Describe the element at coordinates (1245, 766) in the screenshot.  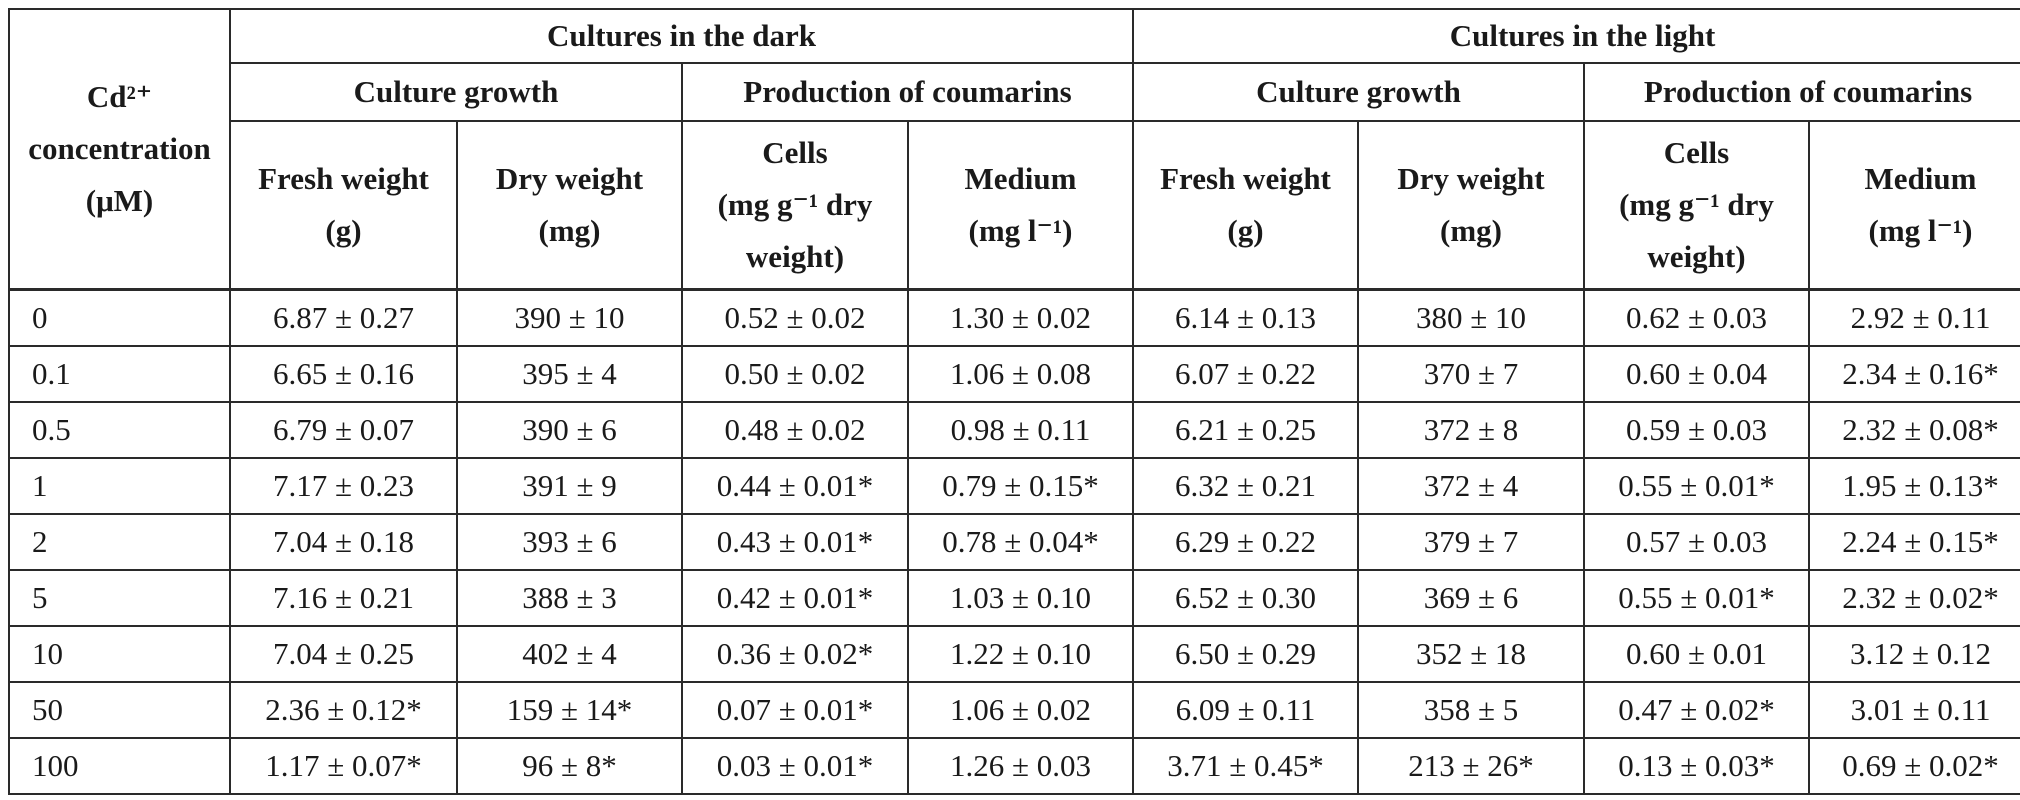
I see `light-fresh-weight-cell: 3.71 ± 0.45*` at that location.